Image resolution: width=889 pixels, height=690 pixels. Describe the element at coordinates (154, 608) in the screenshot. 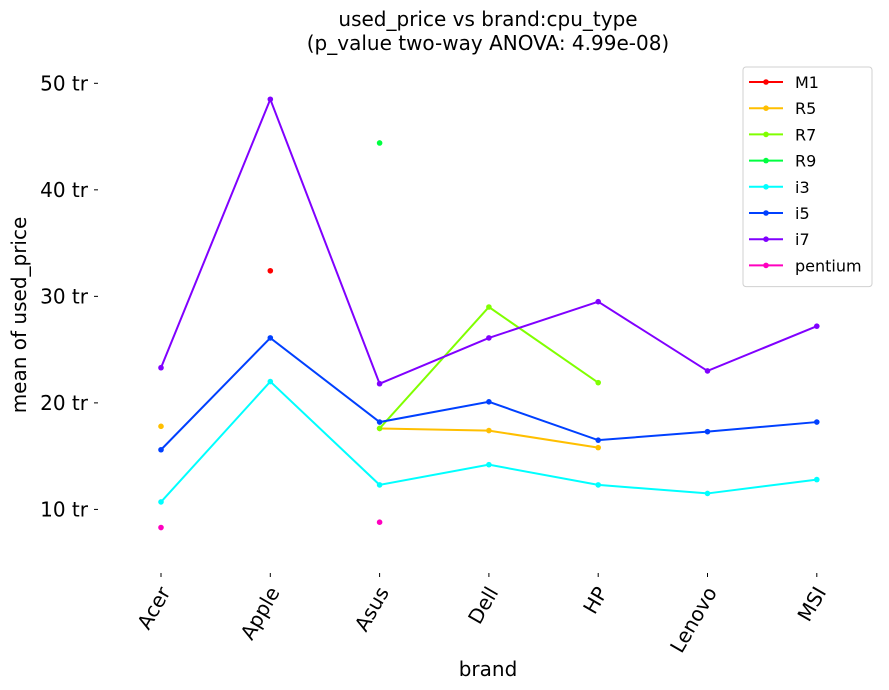

I see `x-tick-label-0: Acer` at that location.